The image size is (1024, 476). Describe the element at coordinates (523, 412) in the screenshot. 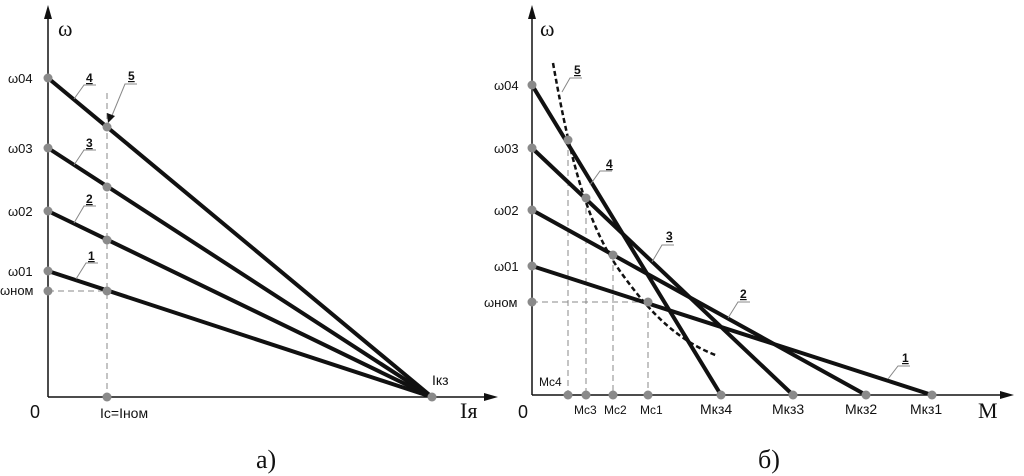

I see `panel-b-origin-label: 0` at that location.